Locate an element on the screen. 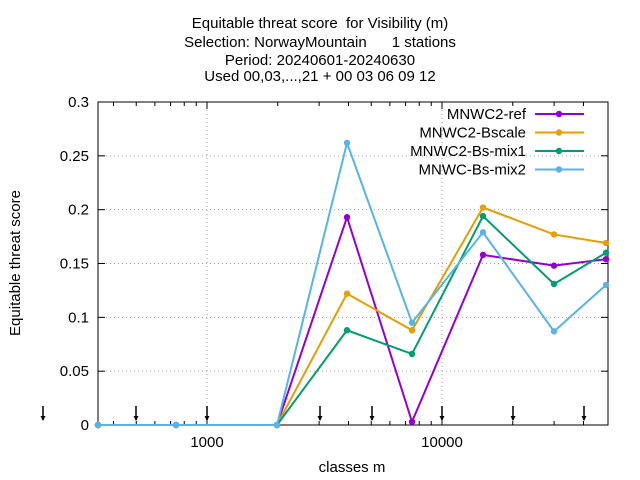 This screenshot has height=480, width=640. legend-label: MNWC-Bs-mix2 is located at coordinates (472, 170).